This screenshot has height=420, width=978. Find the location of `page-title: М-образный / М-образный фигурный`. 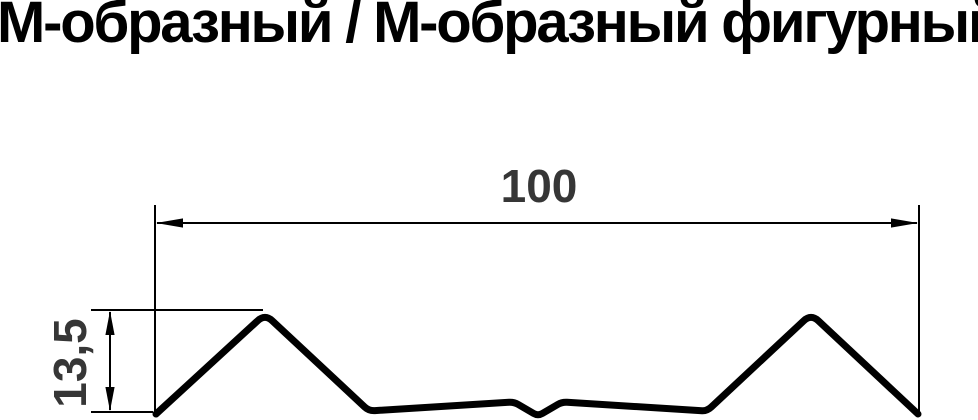

page-title: М-образный / М-образный фигурный is located at coordinates (489, 27).